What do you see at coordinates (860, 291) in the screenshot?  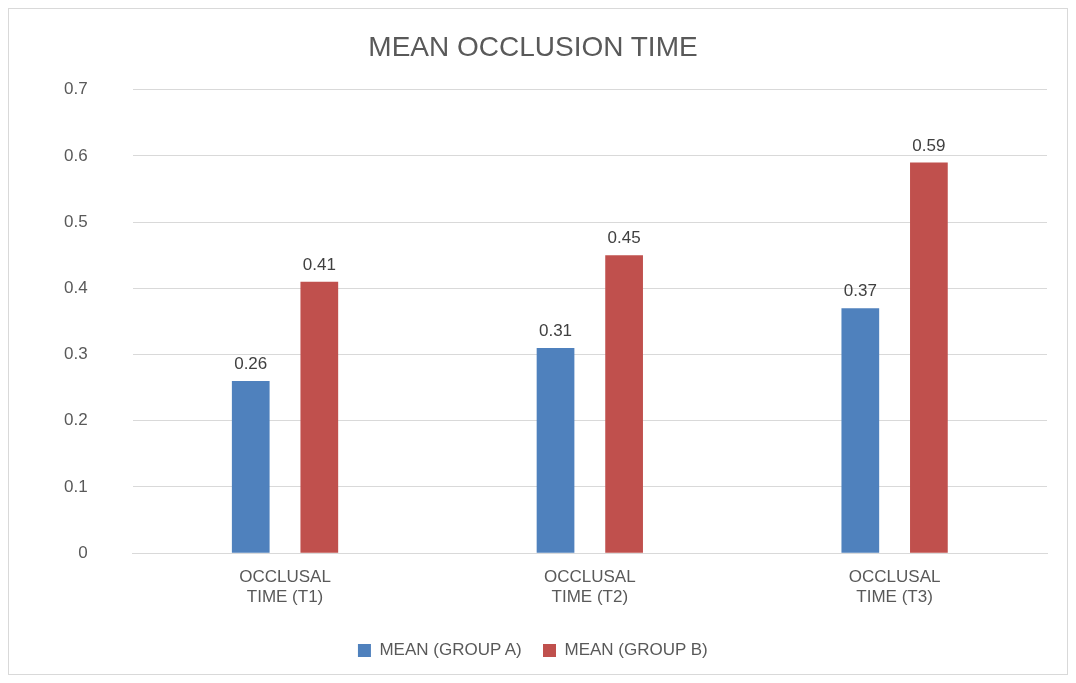 I see `data-label: 0.37` at bounding box center [860, 291].